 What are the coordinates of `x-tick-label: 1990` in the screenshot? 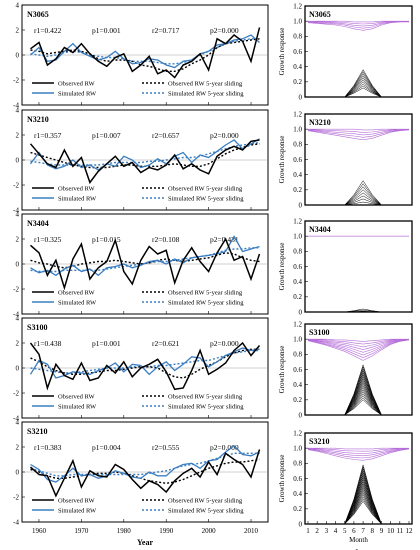 It's located at (166, 531).